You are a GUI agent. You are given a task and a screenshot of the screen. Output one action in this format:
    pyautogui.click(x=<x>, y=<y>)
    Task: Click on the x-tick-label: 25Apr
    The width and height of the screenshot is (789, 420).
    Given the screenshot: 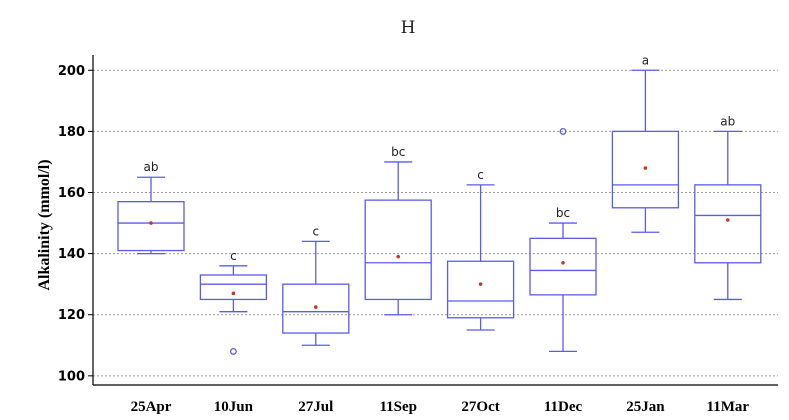 What is the action you would take?
    pyautogui.click(x=151, y=407)
    